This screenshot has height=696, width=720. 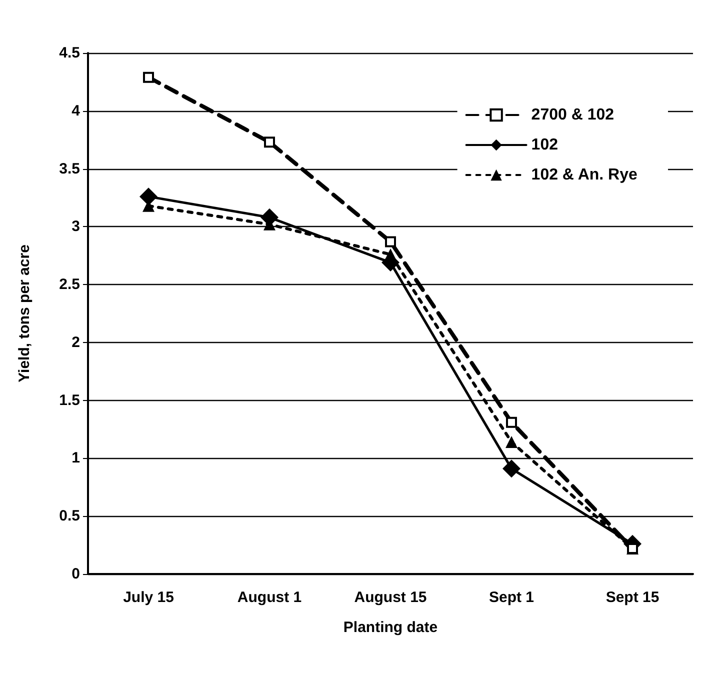 I want to click on y-tick-label: 3.5, so click(x=69, y=169).